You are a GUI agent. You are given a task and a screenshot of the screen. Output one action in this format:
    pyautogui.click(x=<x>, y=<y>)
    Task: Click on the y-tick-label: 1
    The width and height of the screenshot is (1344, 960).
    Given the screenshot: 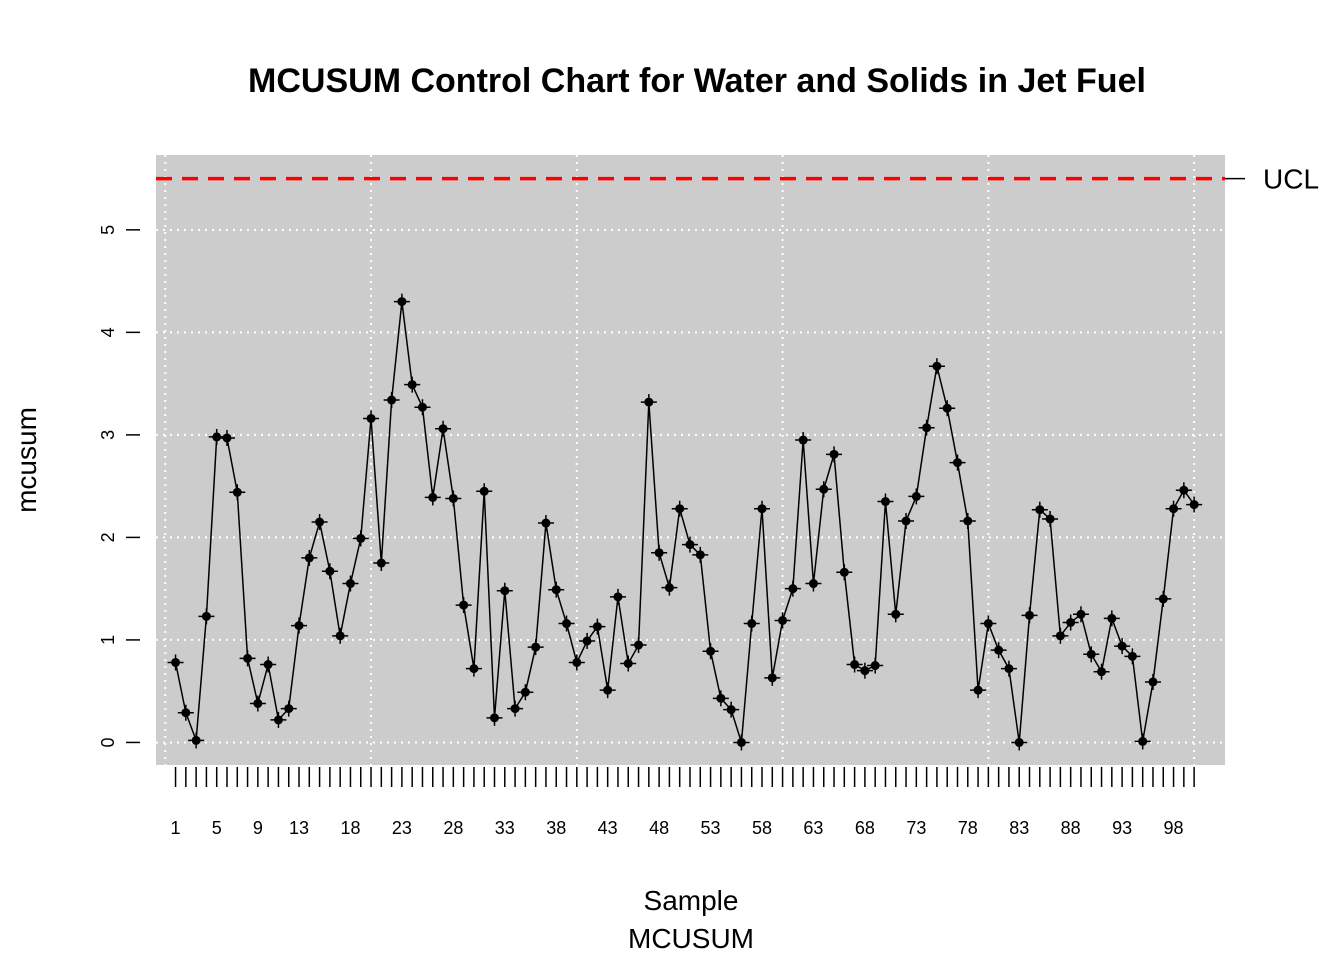 What is the action you would take?
    pyautogui.click(x=108, y=640)
    